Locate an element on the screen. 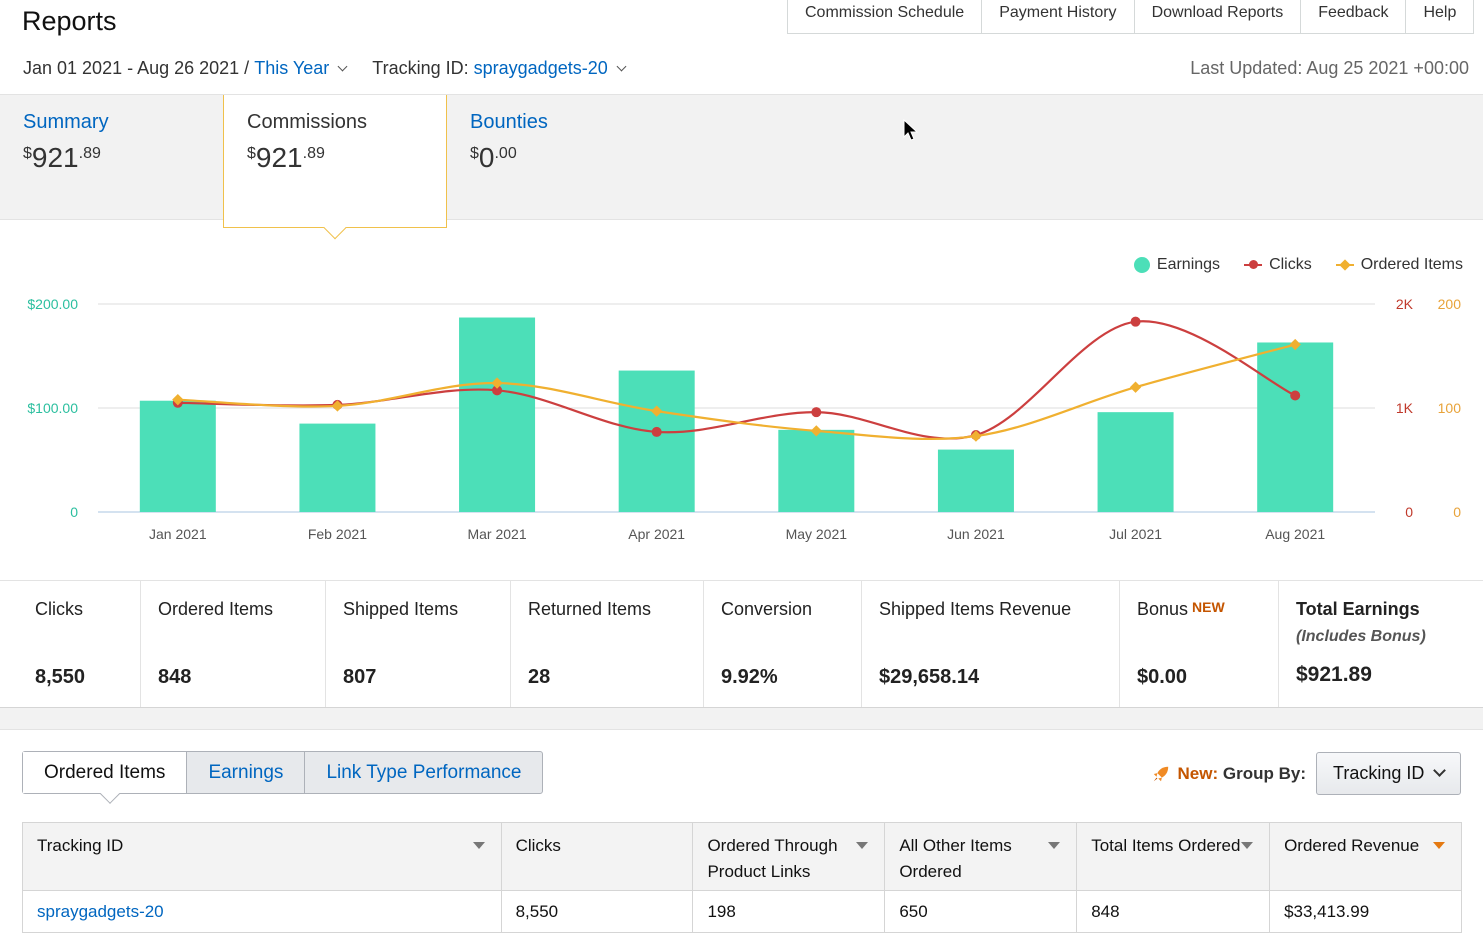  cell-tracking-id: spraygadgets-20 is located at coordinates (262, 911).